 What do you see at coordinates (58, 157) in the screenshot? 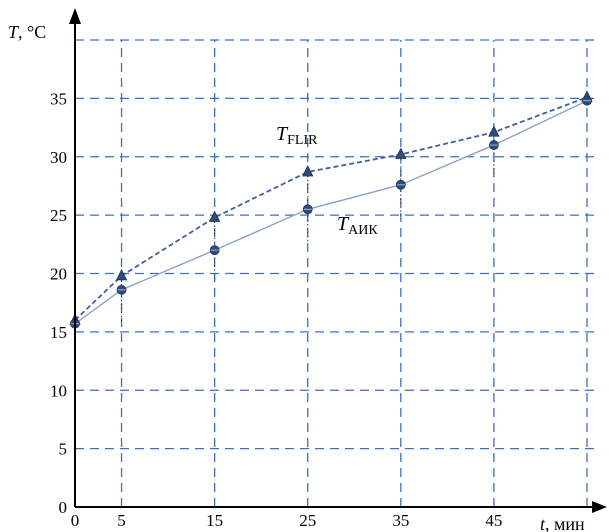
I see `y-tick-label: 30` at bounding box center [58, 157].